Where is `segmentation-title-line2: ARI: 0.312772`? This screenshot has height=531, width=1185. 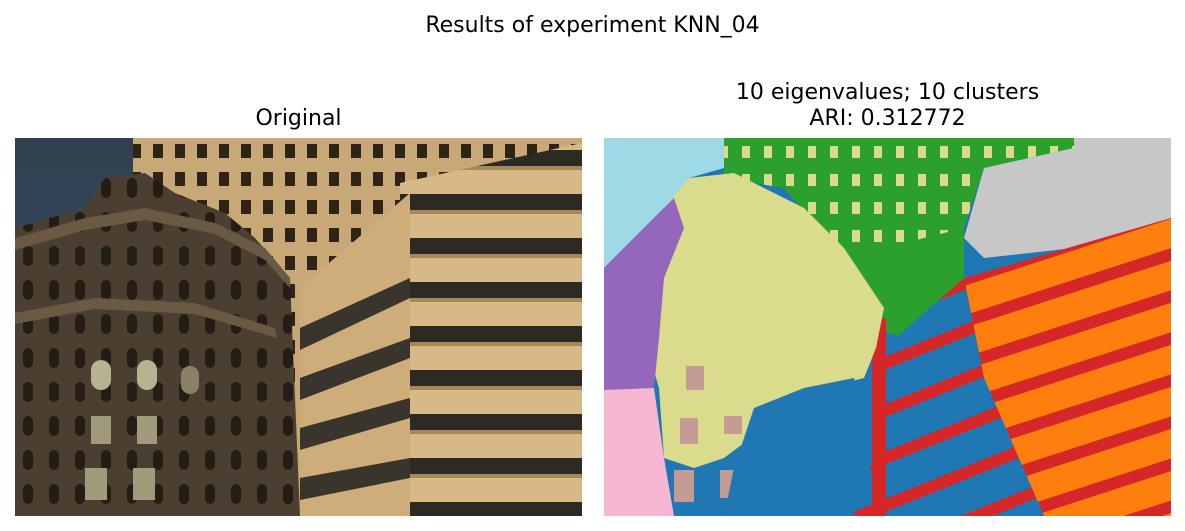
segmentation-title-line2: ARI: 0.312772 is located at coordinates (887, 118).